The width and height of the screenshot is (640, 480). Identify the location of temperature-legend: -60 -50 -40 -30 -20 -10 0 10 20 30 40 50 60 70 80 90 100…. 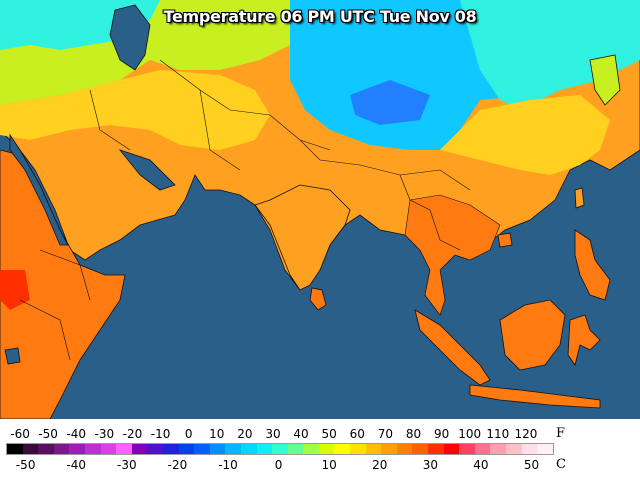
(320, 449).